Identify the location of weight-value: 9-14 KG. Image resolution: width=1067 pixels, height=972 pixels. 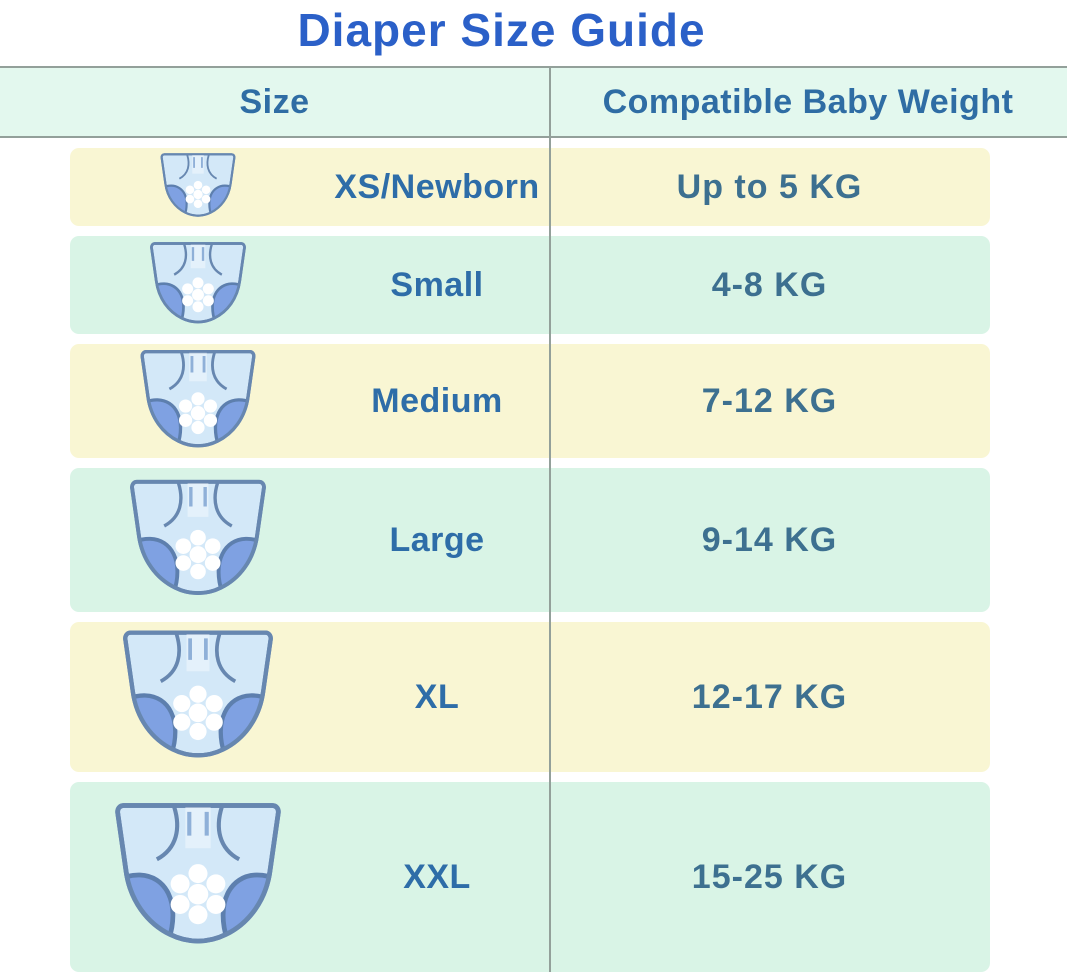
(769, 539).